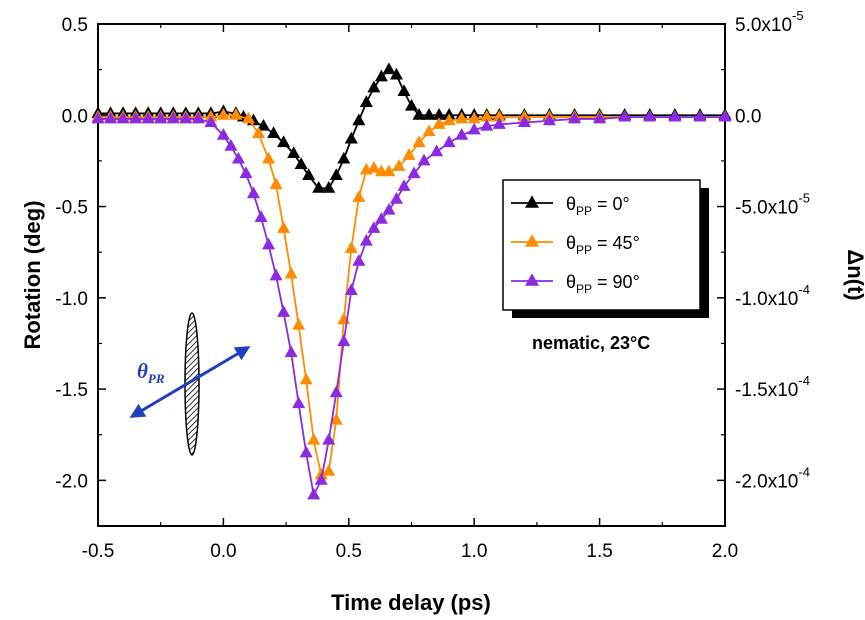  I want to click on x-tick-label: 0.0, so click(223, 551).